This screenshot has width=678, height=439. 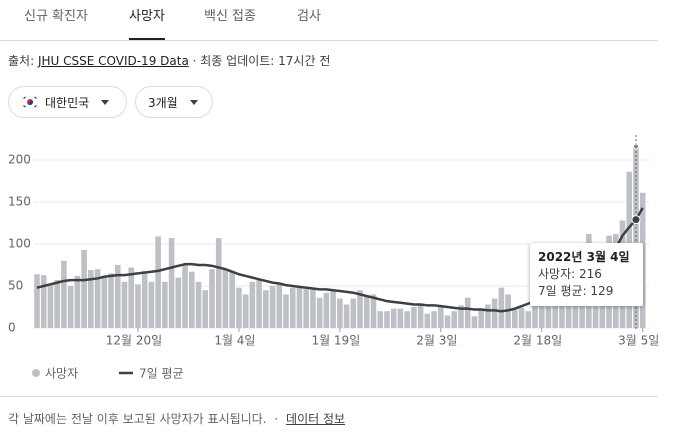 I want to click on x-tick-label: 1월 4일, so click(x=234, y=341).